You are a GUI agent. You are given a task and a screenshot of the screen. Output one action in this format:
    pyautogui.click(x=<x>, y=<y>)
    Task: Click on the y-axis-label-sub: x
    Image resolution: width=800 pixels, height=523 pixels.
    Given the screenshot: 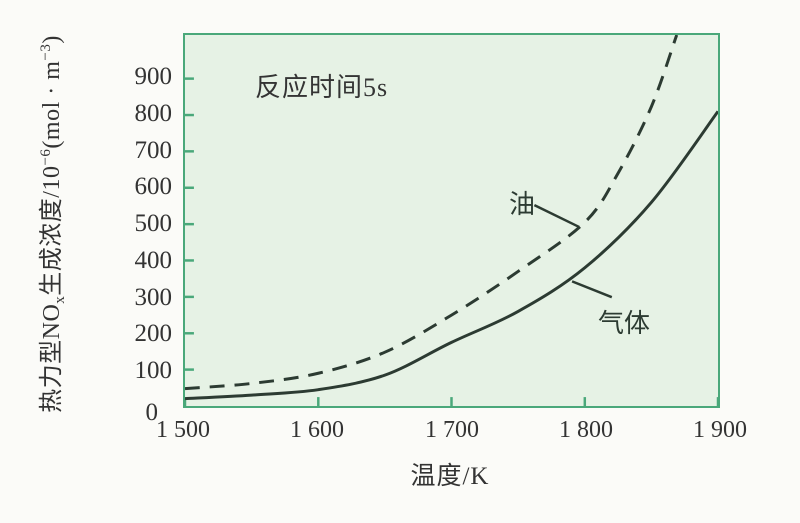 What is the action you would take?
    pyautogui.click(x=60, y=299)
    